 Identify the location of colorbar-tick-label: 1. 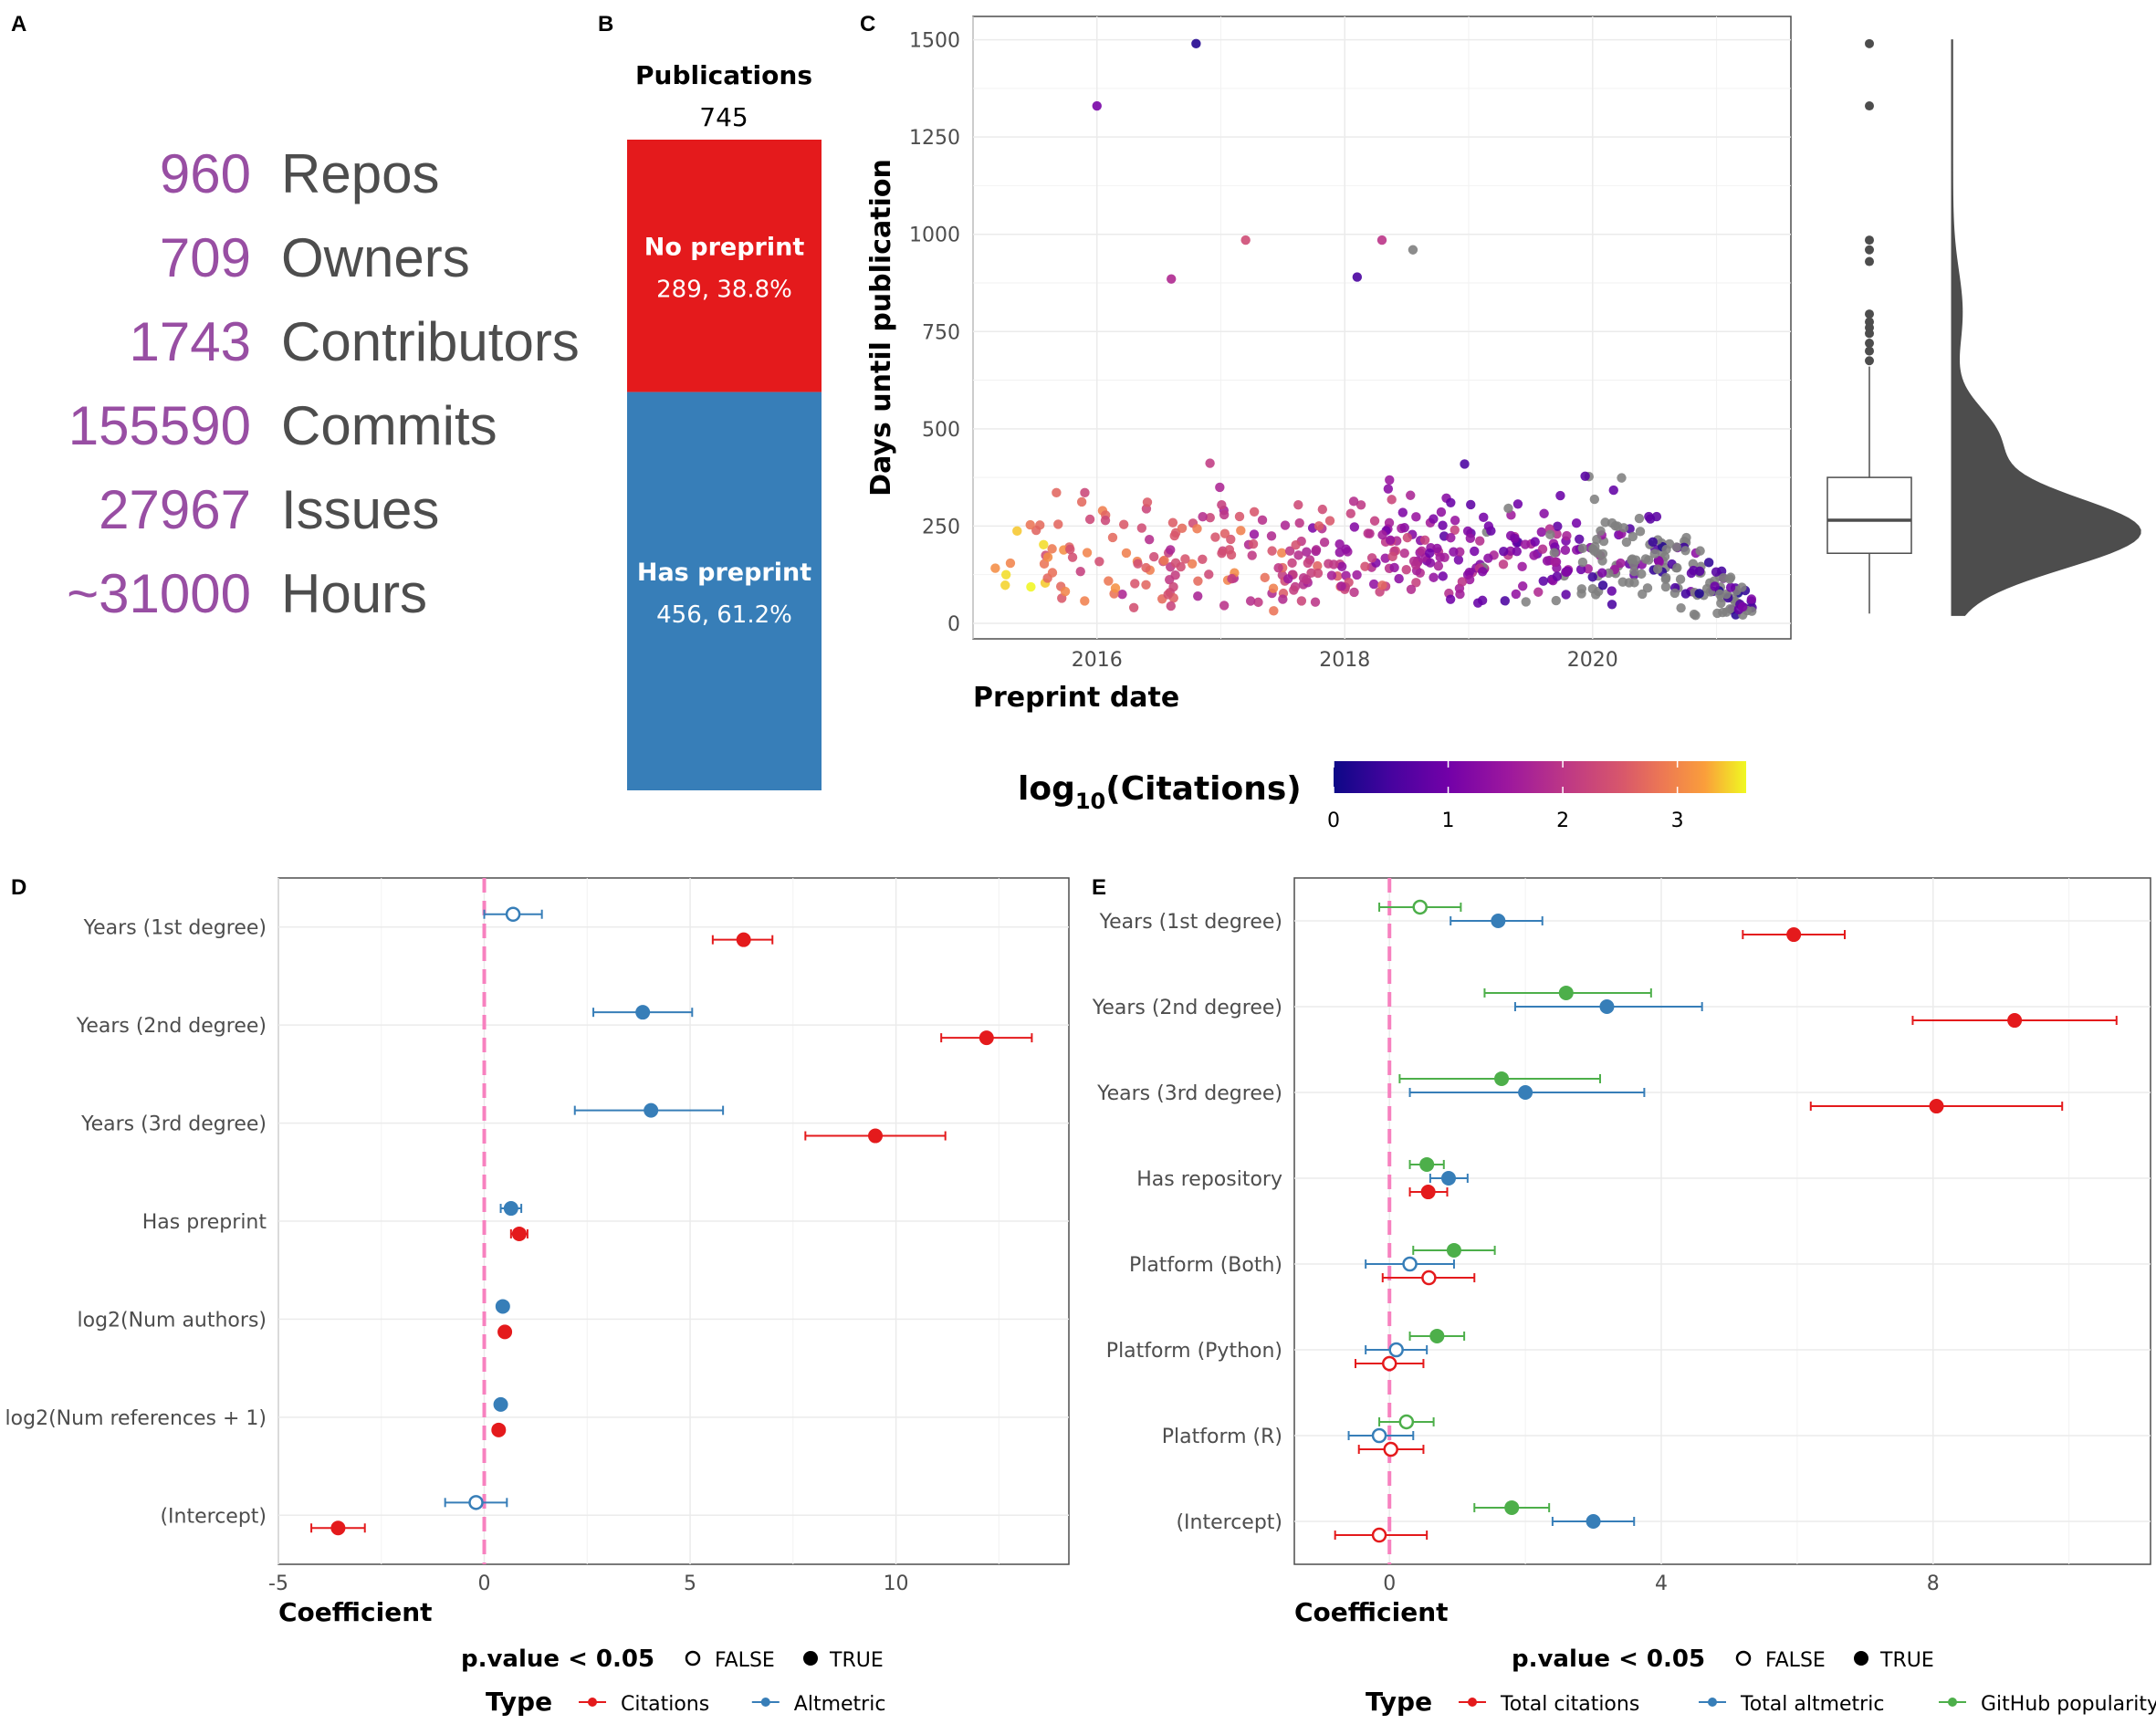
(1448, 821).